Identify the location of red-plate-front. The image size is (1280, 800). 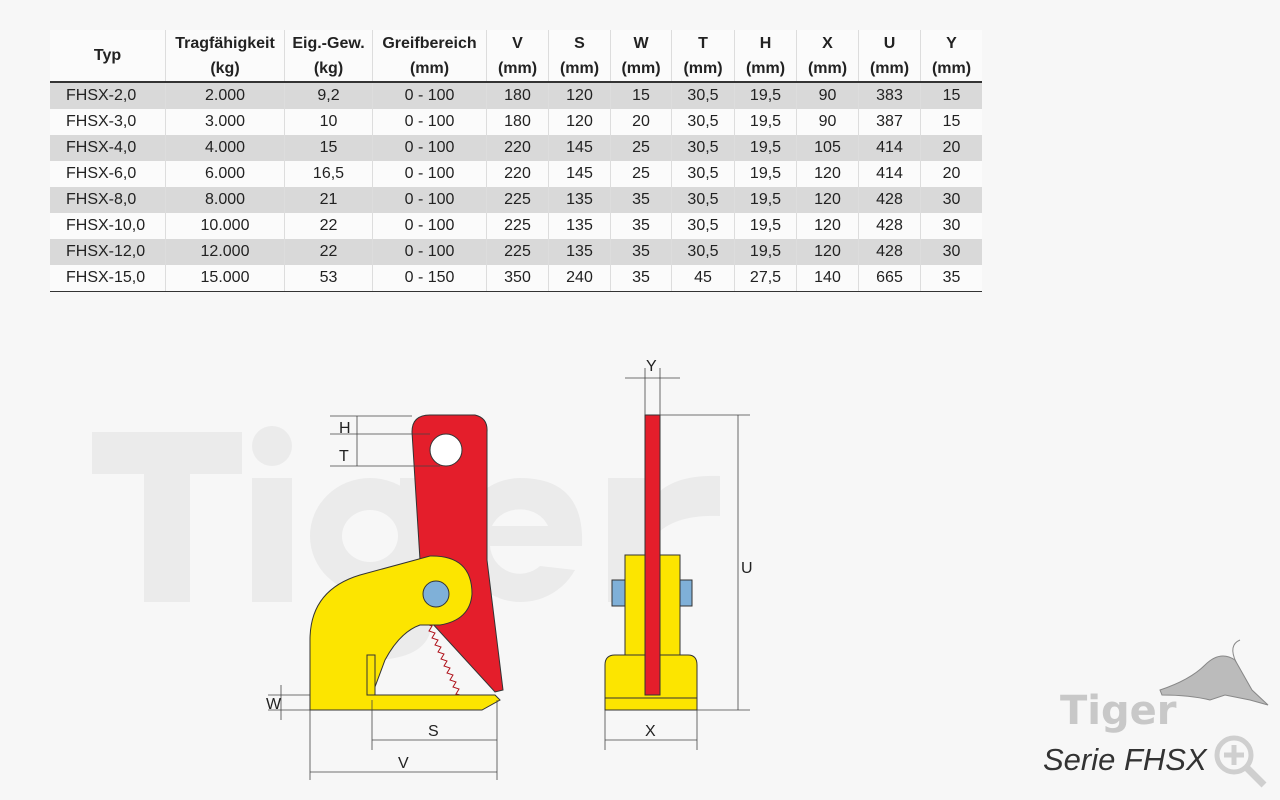
(652, 555).